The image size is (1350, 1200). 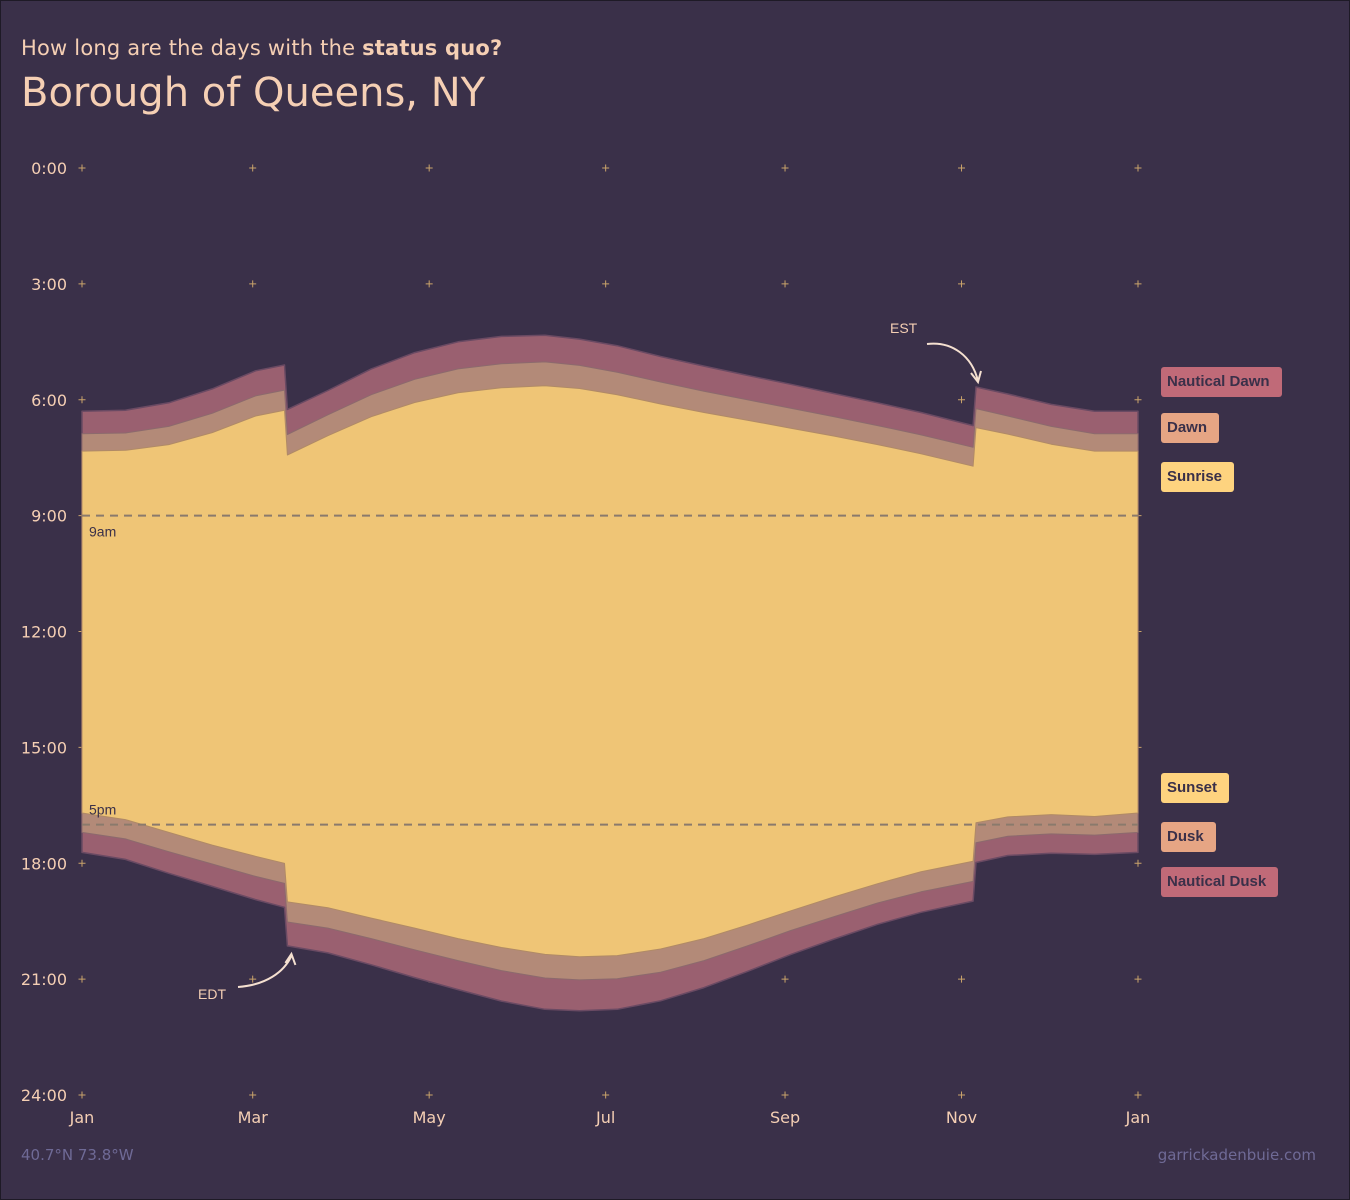 I want to click on x-tick-label: Jul, so click(x=605, y=1117).